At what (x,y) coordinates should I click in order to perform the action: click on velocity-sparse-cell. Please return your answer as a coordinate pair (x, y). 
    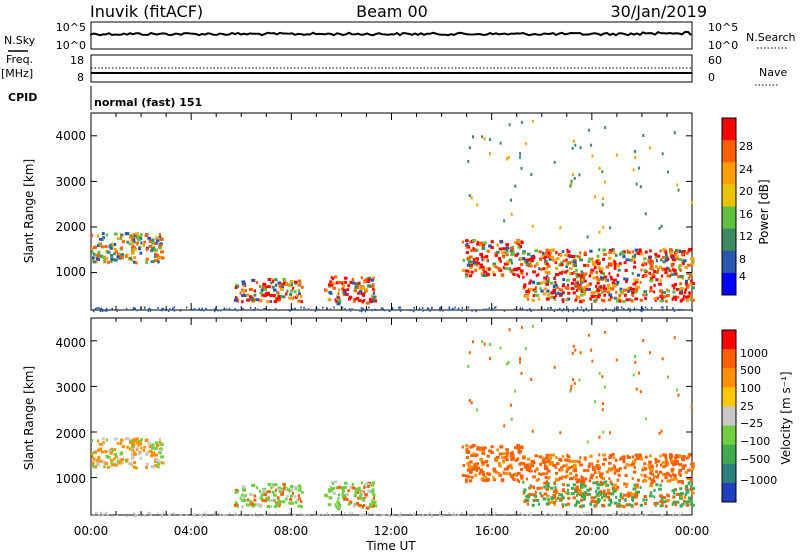
    Looking at the image, I should click on (521, 327).